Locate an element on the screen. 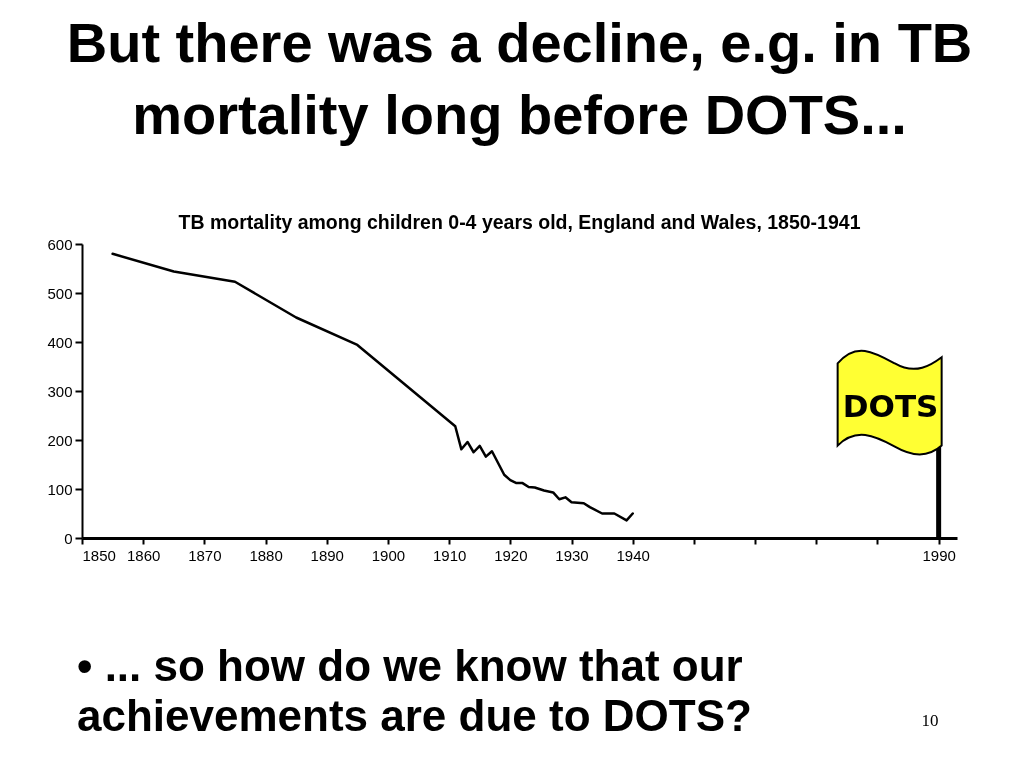 The width and height of the screenshot is (1024, 768). x-tick-label: 1940 is located at coordinates (633, 555).